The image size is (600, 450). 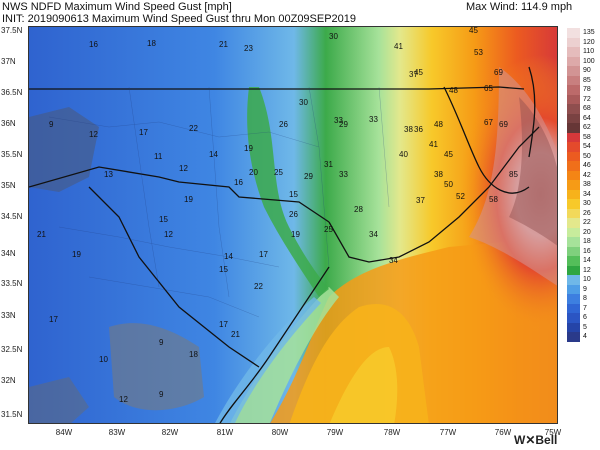 What do you see at coordinates (519, 7) in the screenshot?
I see `max-wind-readout: Max Wind: 114.9 mph` at bounding box center [519, 7].